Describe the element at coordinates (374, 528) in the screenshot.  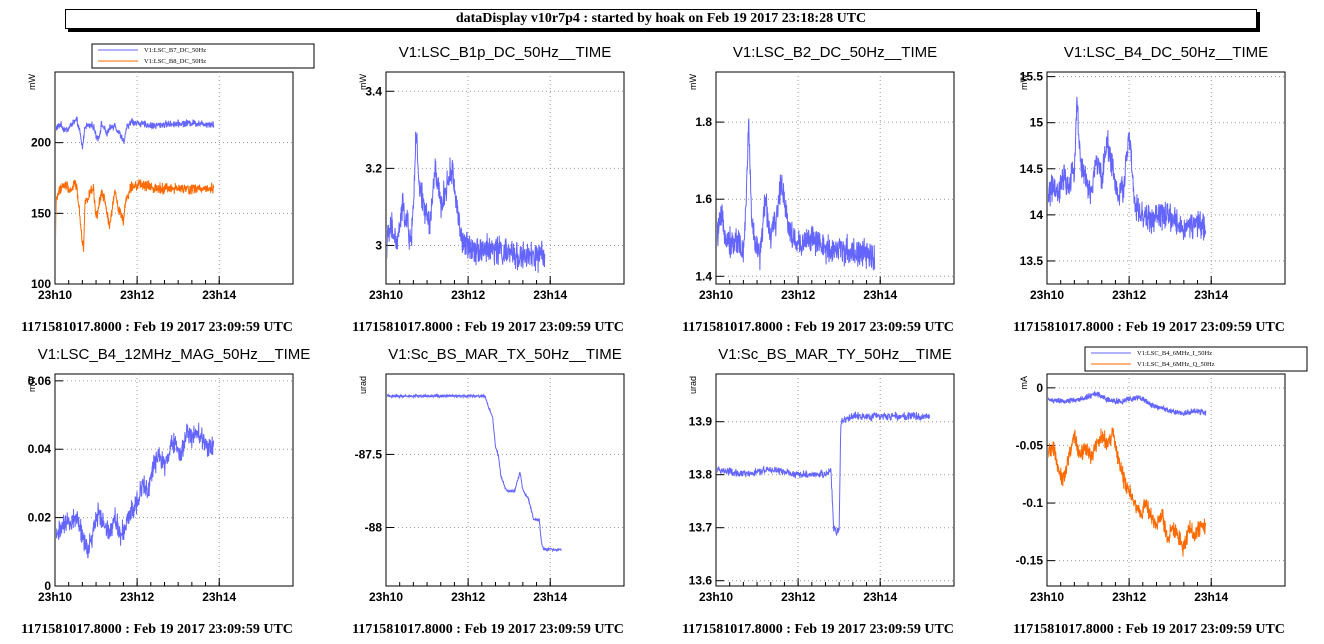
I see `y-tick-label: -88` at that location.